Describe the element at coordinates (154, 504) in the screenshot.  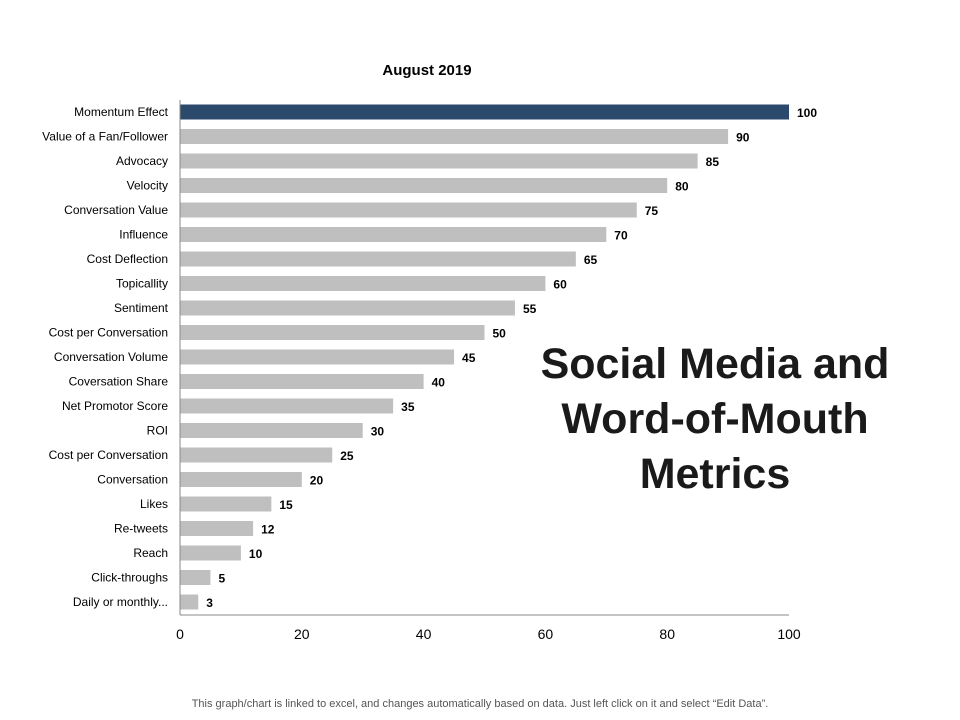
I see `category-label: Likes` at that location.